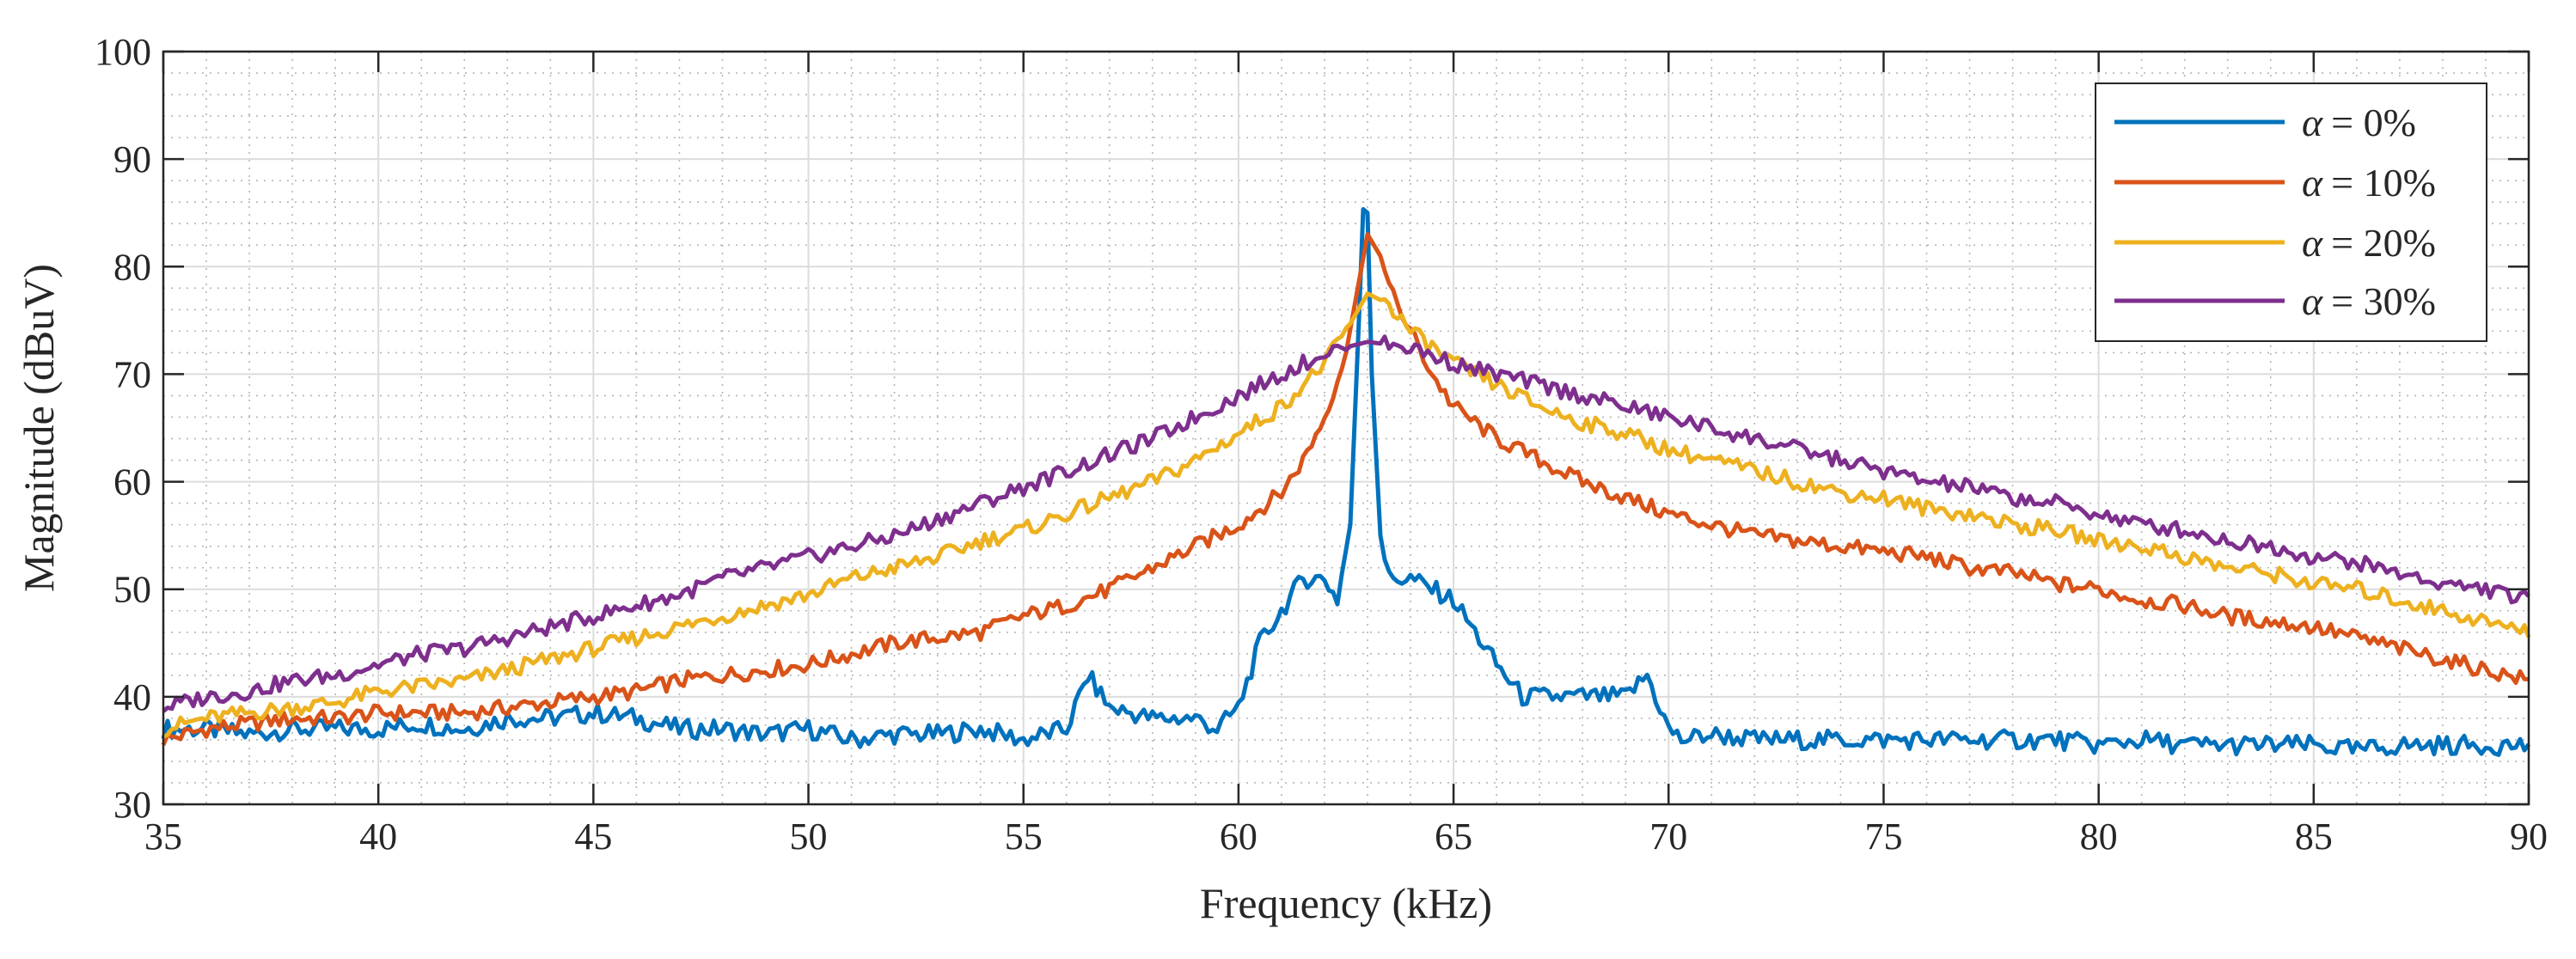 The image size is (2576, 959). Describe the element at coordinates (1238, 836) in the screenshot. I see `x-tick-label: 60` at that location.